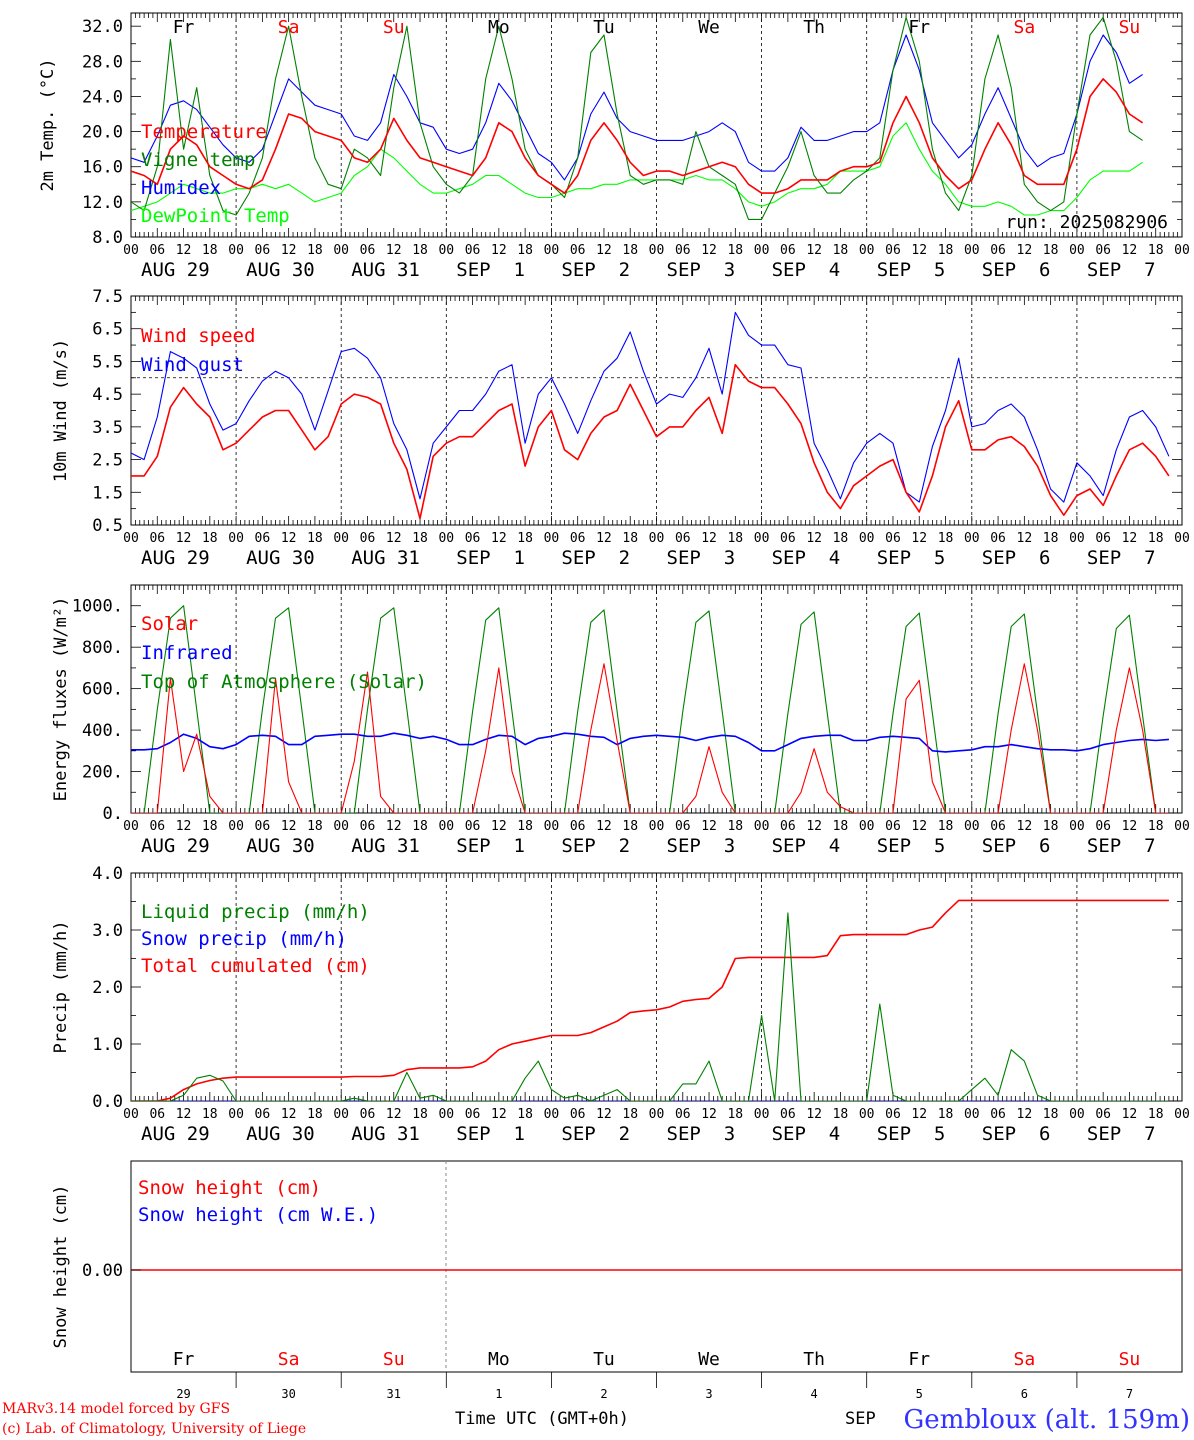 The image size is (1194, 1440). Describe the element at coordinates (97, 607) in the screenshot. I see `y-tick-label: 1000.` at that location.